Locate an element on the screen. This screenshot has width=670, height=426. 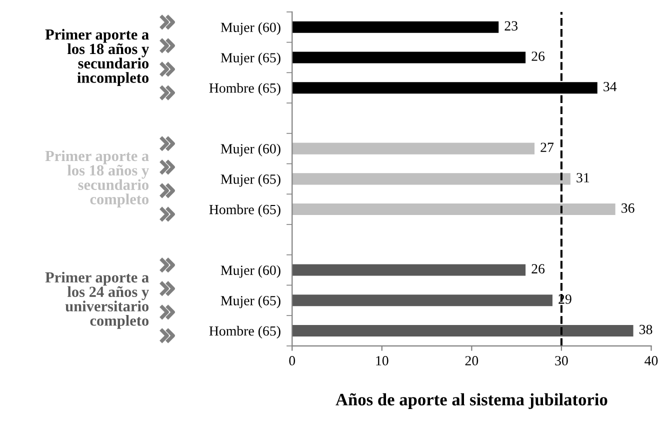
x-tick-label: 30 is located at coordinates (561, 361).